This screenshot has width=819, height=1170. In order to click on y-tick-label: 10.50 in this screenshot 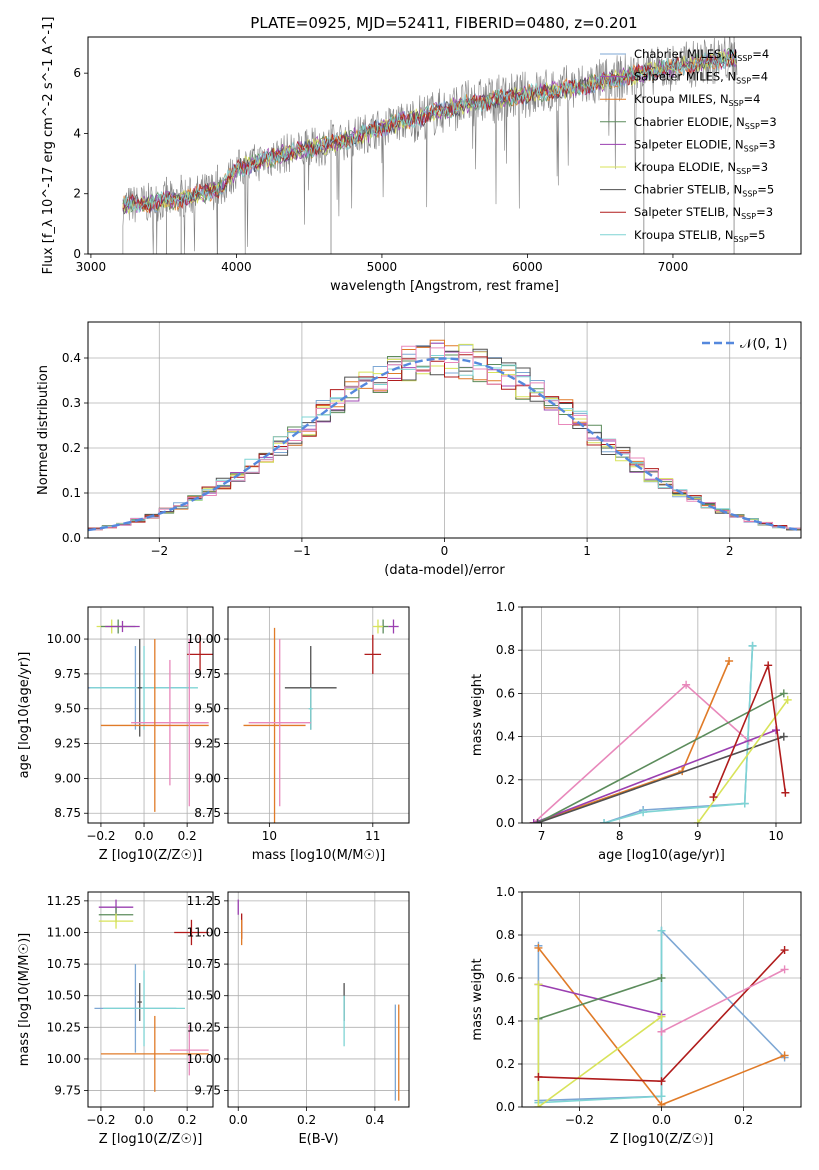, I will do `click(64, 996)`.